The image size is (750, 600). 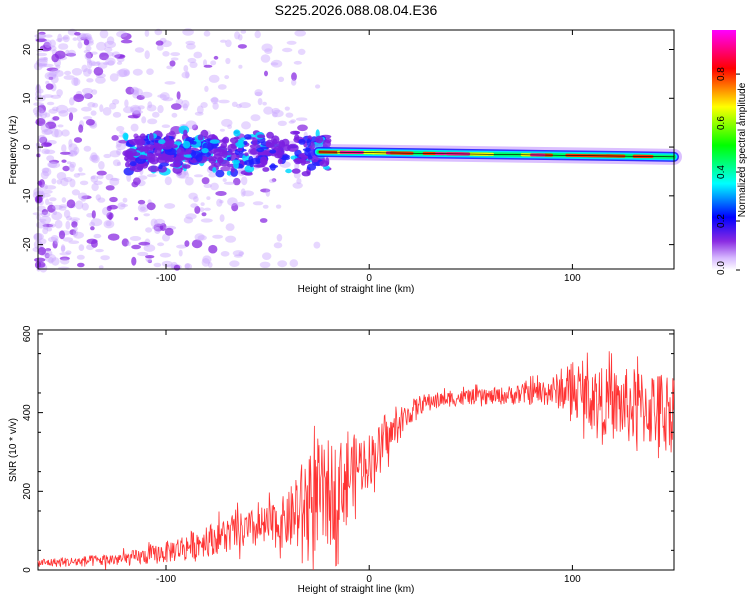 I want to click on snr-xlabel: Height of straight line (km), so click(x=356, y=589).